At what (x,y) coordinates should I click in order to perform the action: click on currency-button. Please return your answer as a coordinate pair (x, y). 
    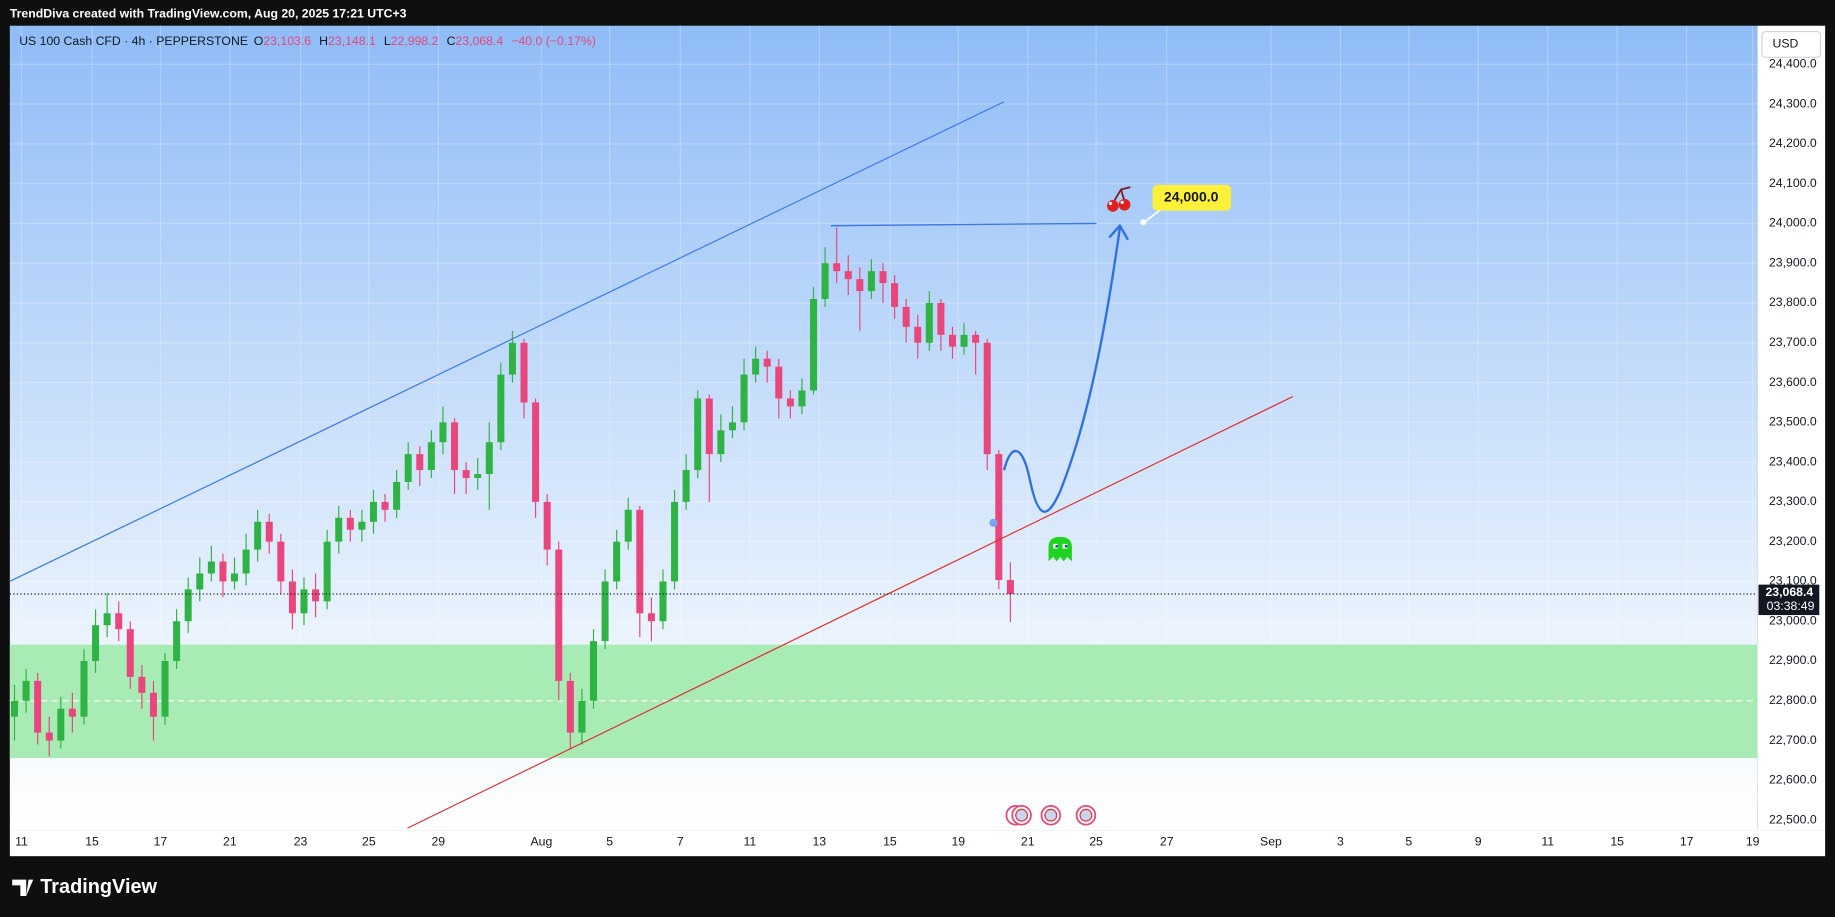
    Looking at the image, I should click on (1791, 44).